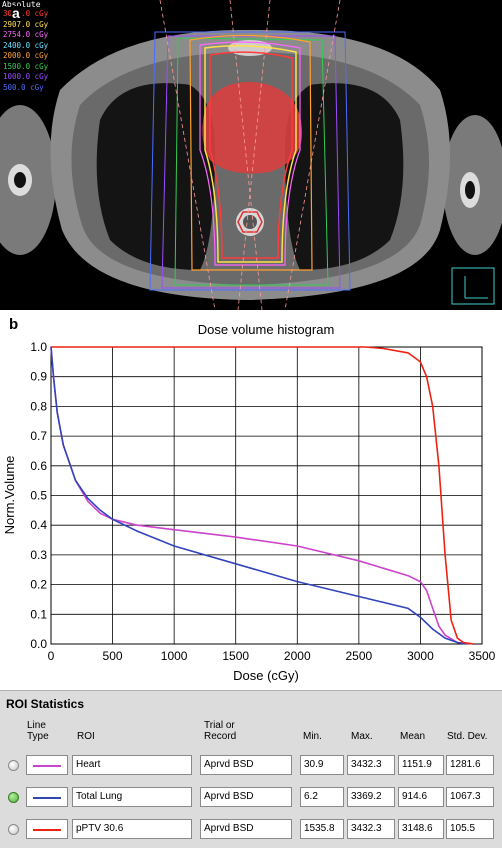 The image size is (502, 848). I want to click on isodose-legend-entry: 2754.0 cGy, so click(26, 34).